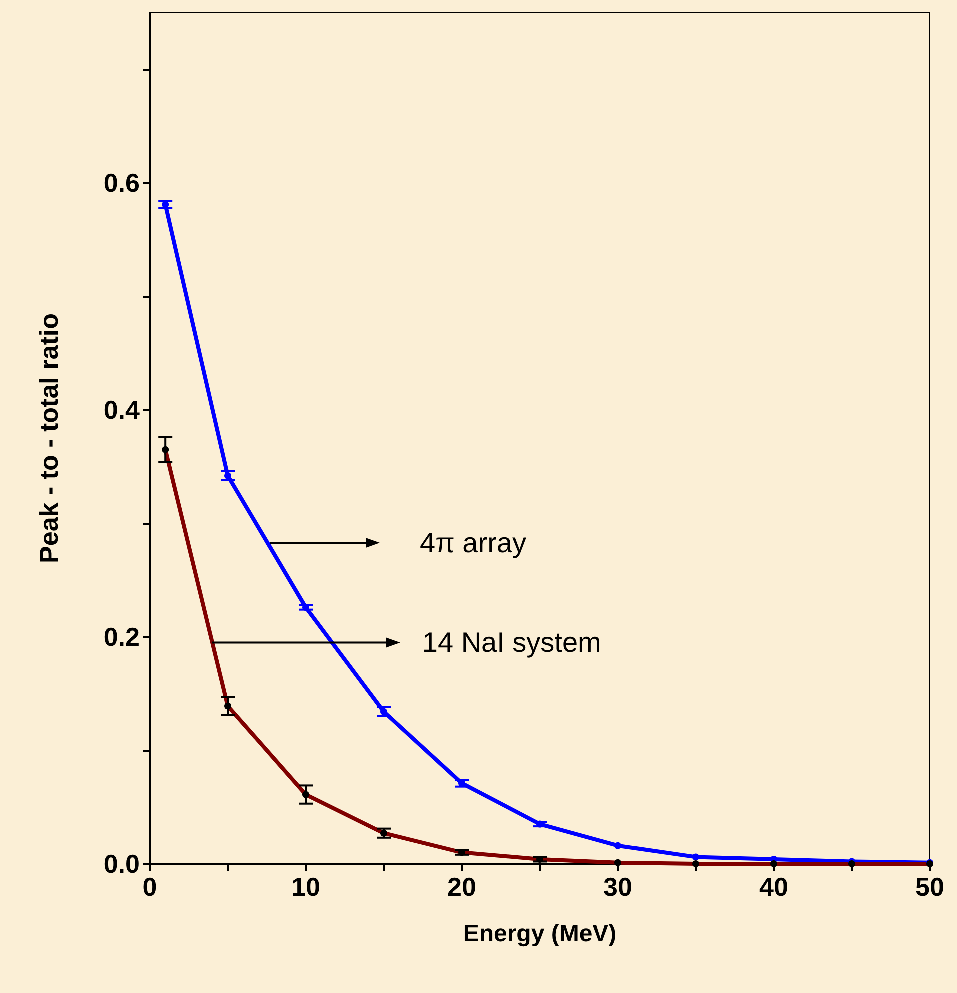 The image size is (957, 993). What do you see at coordinates (473, 543) in the screenshot?
I see `annotation: 4π array` at bounding box center [473, 543].